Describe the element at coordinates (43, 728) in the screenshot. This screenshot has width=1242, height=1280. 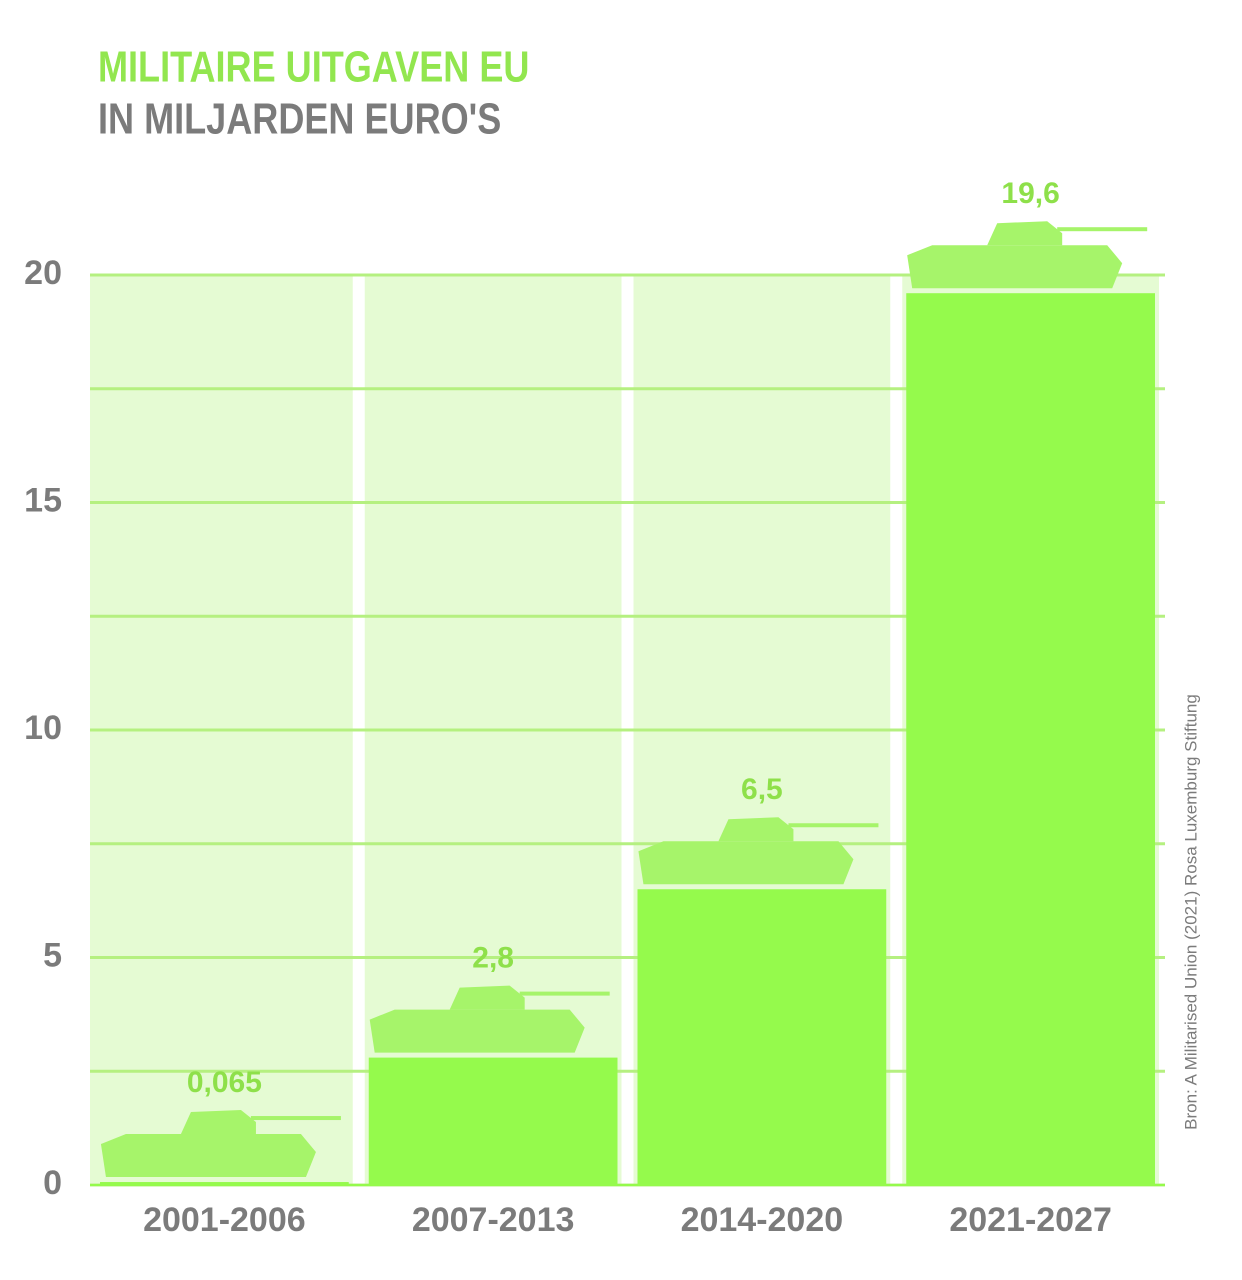
I see `y-tick-label: 10` at that location.